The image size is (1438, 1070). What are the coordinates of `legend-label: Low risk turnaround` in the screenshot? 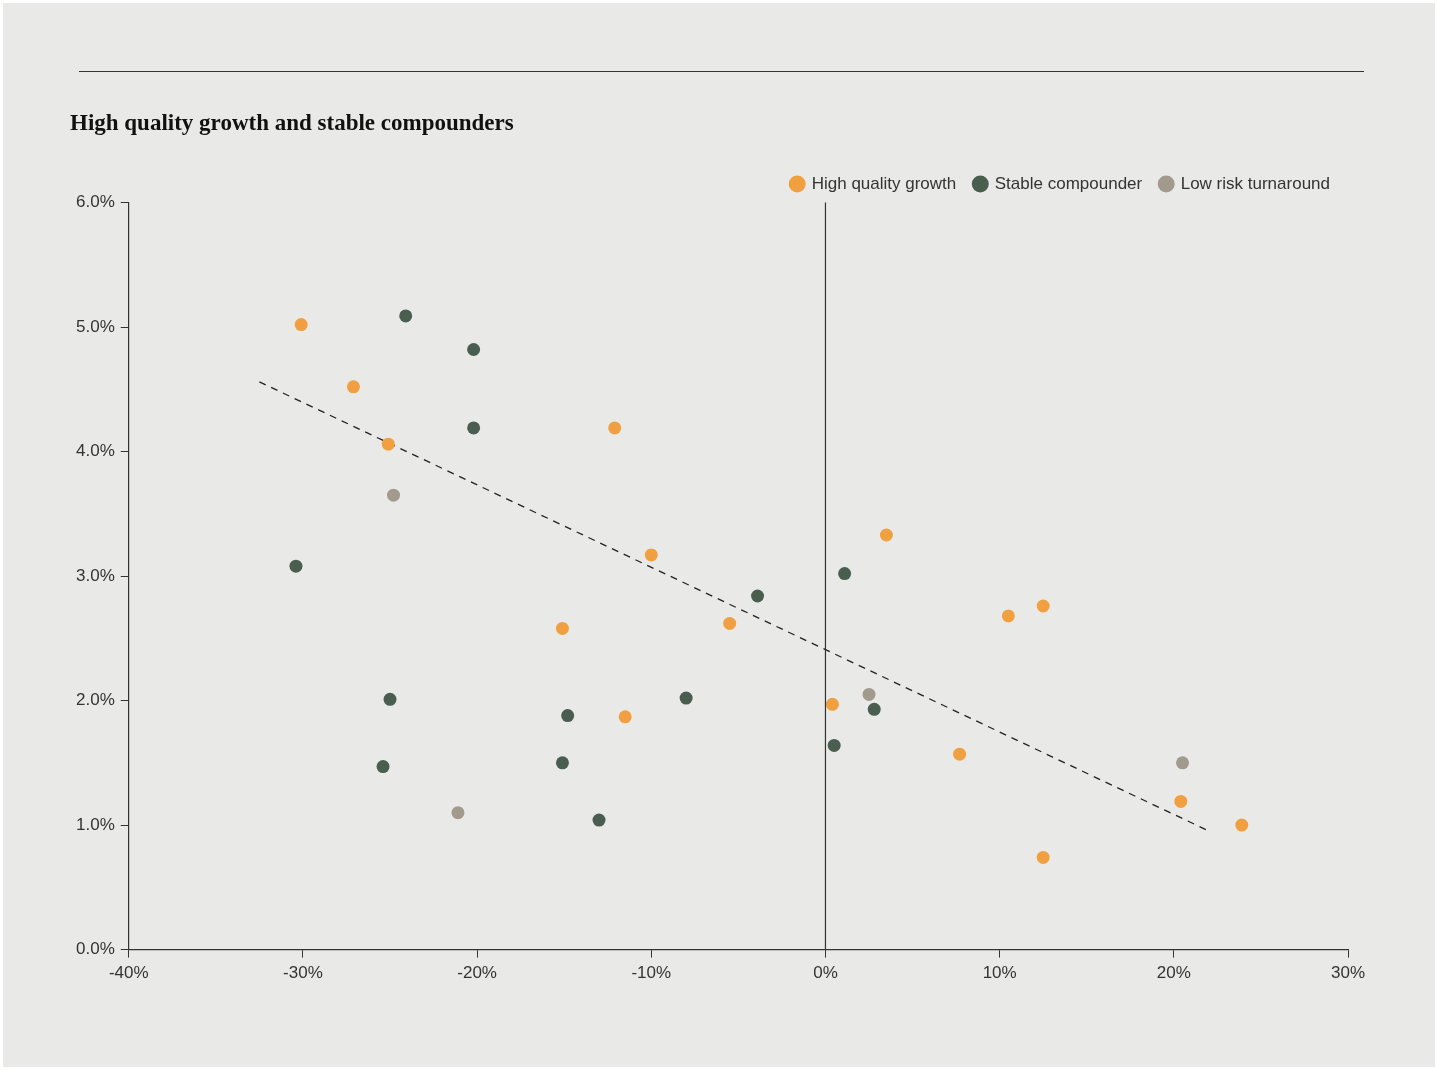 It's located at (1255, 183).